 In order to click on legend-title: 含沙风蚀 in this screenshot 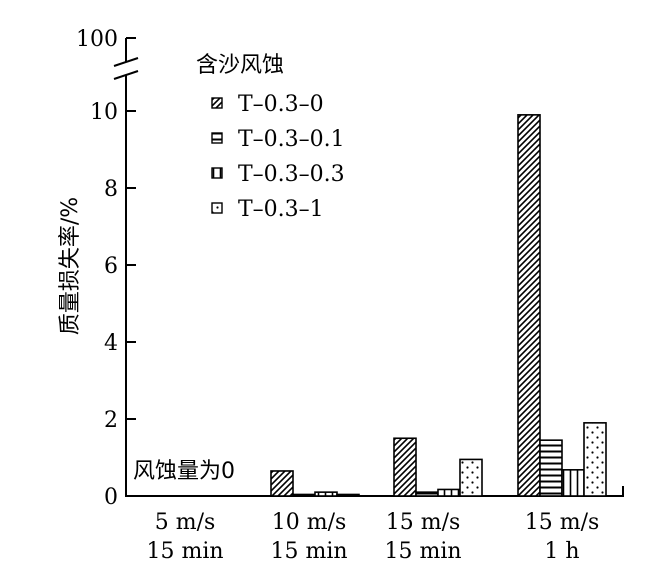, I will do `click(240, 65)`.